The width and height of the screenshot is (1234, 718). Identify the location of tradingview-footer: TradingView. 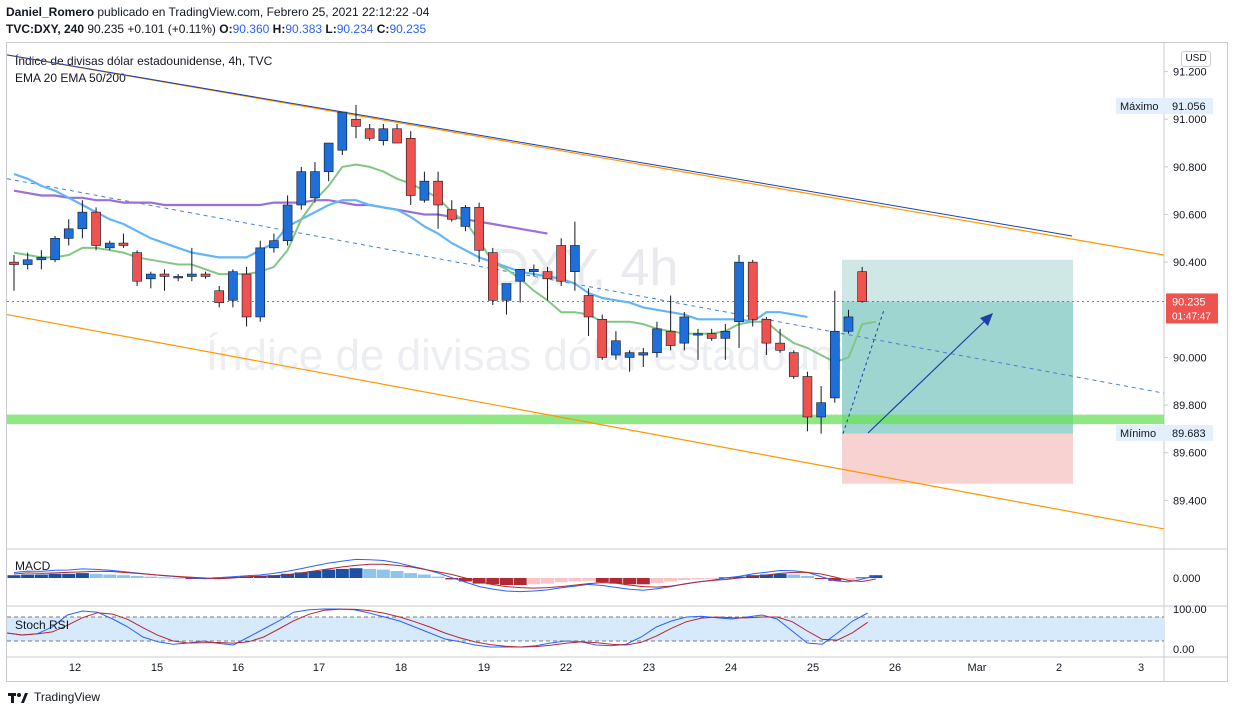
(54, 697).